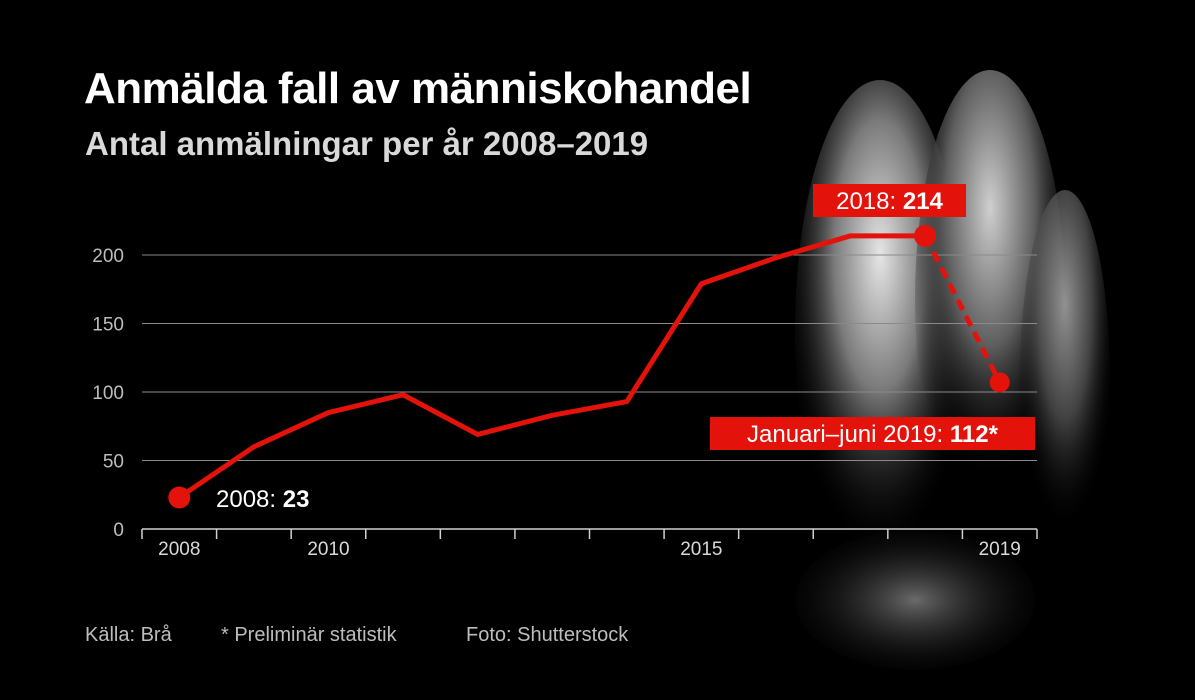 This screenshot has width=1195, height=700. What do you see at coordinates (701, 549) in the screenshot?
I see `x-tick-label-2015: 2015` at bounding box center [701, 549].